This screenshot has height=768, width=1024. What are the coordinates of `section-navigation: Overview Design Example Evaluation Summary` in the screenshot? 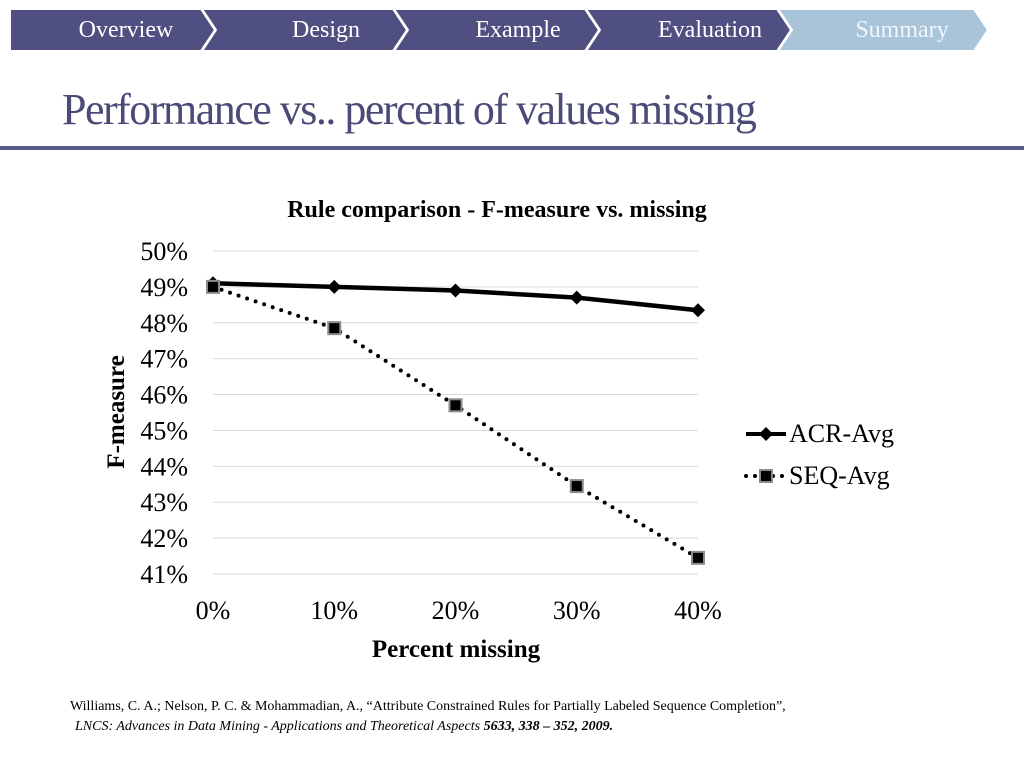 It's located at (500, 30).